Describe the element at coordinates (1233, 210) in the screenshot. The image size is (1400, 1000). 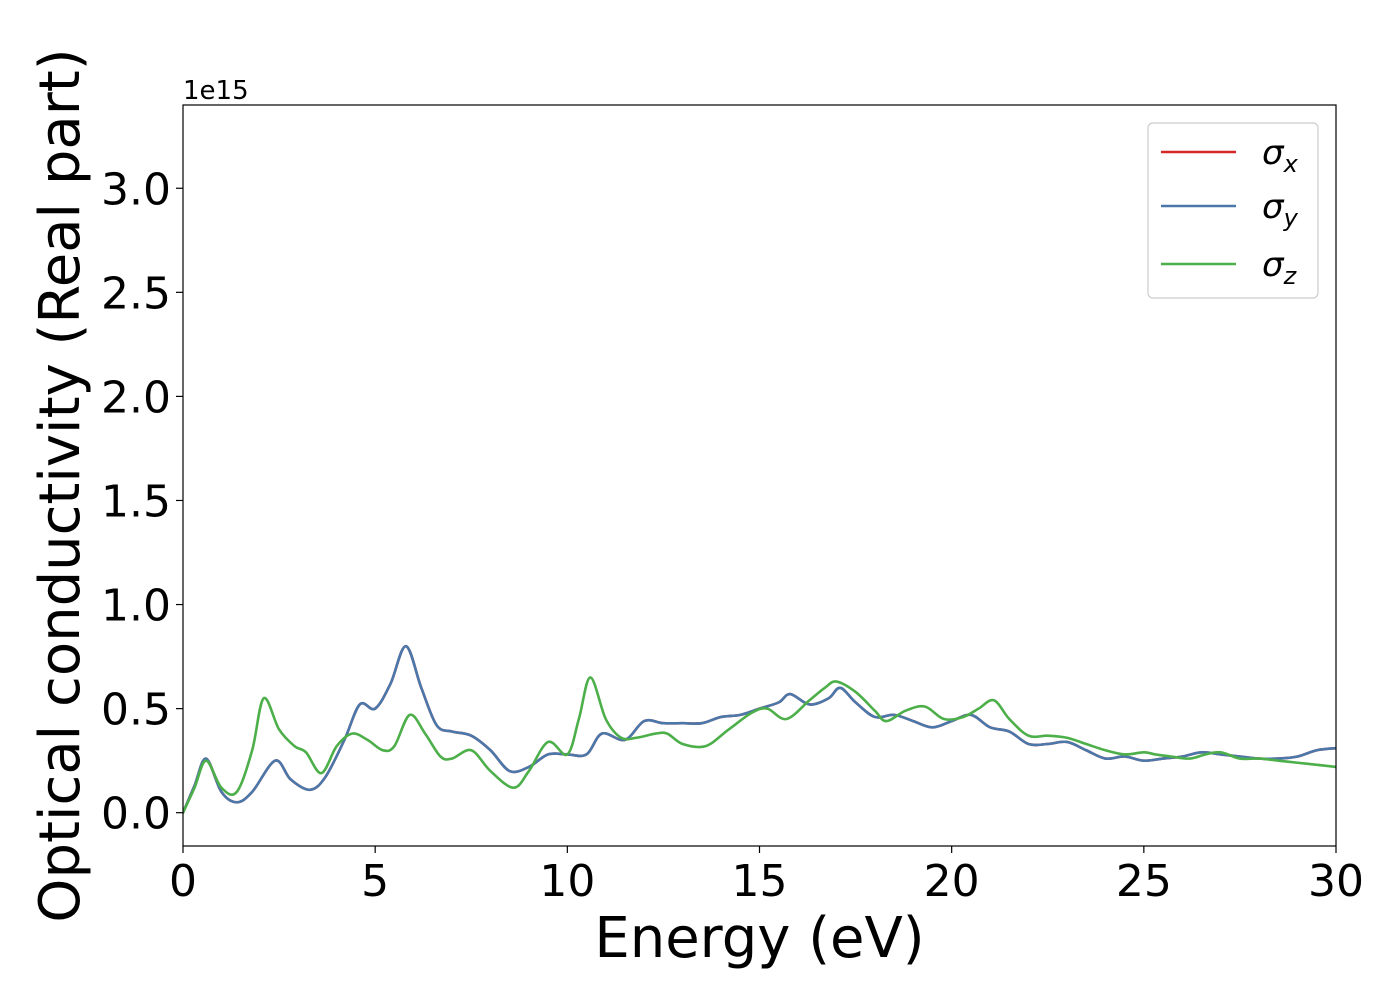
I see `legend-box` at that location.